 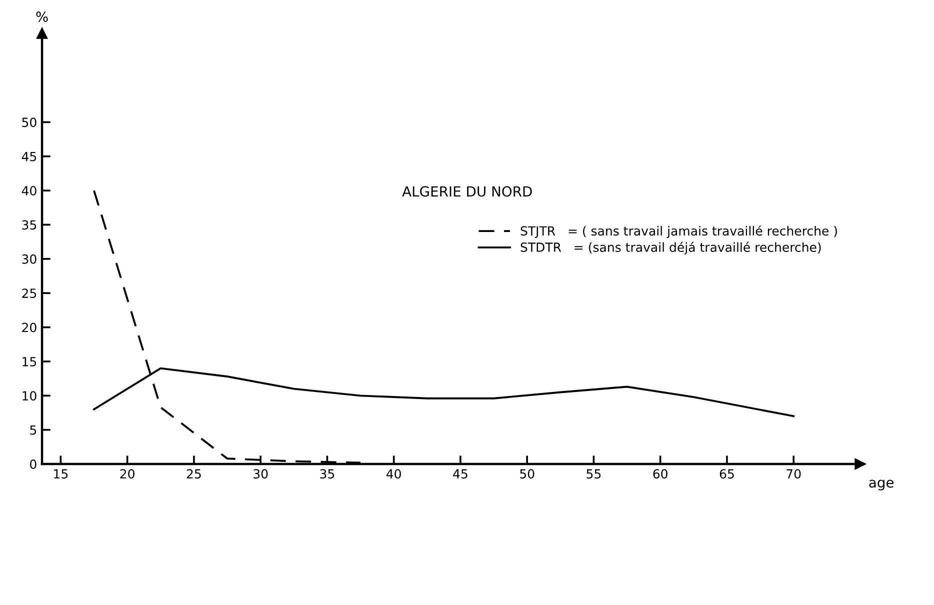 I want to click on x-tick-label: 65, so click(x=727, y=474).